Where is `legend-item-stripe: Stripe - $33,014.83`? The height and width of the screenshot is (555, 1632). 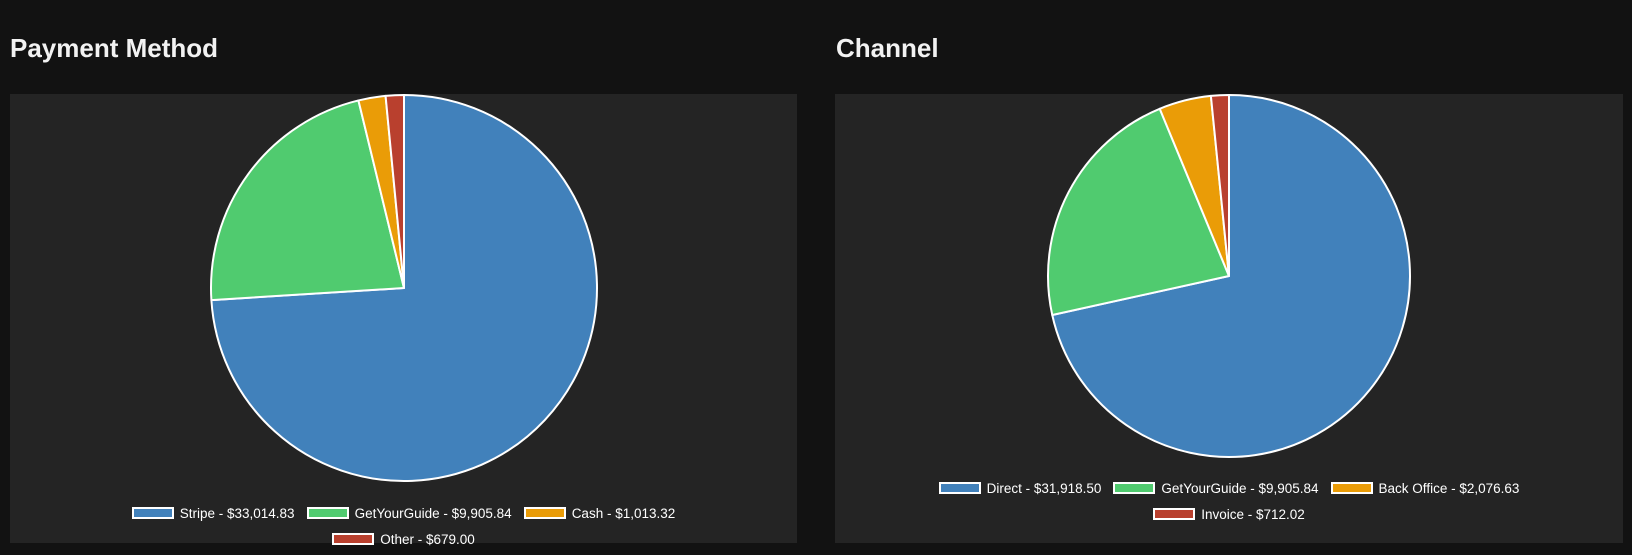
legend-item-stripe: Stripe - $33,014.83 is located at coordinates (213, 513).